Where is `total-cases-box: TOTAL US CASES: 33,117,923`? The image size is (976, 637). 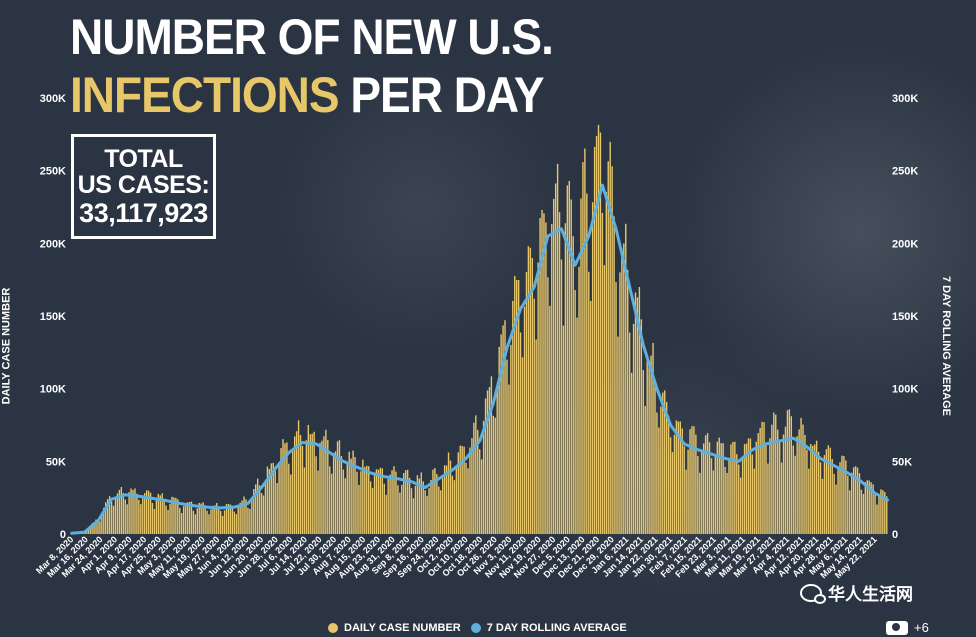
total-cases-box: TOTAL US CASES: 33,117,923 is located at coordinates (143, 186).